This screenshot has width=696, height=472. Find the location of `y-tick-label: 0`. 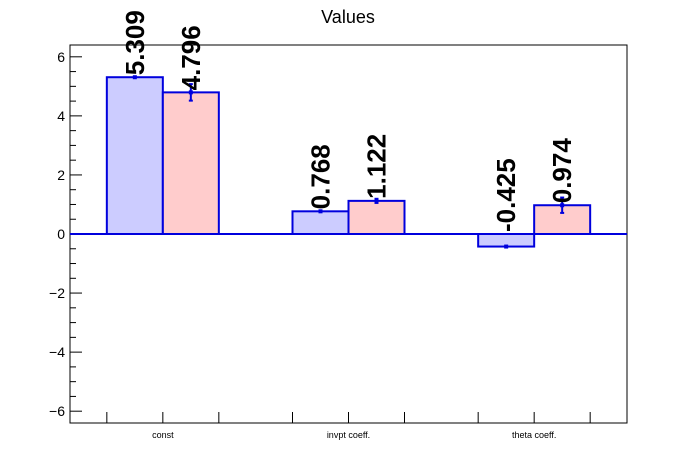

y-tick-label: 0 is located at coordinates (61, 234).